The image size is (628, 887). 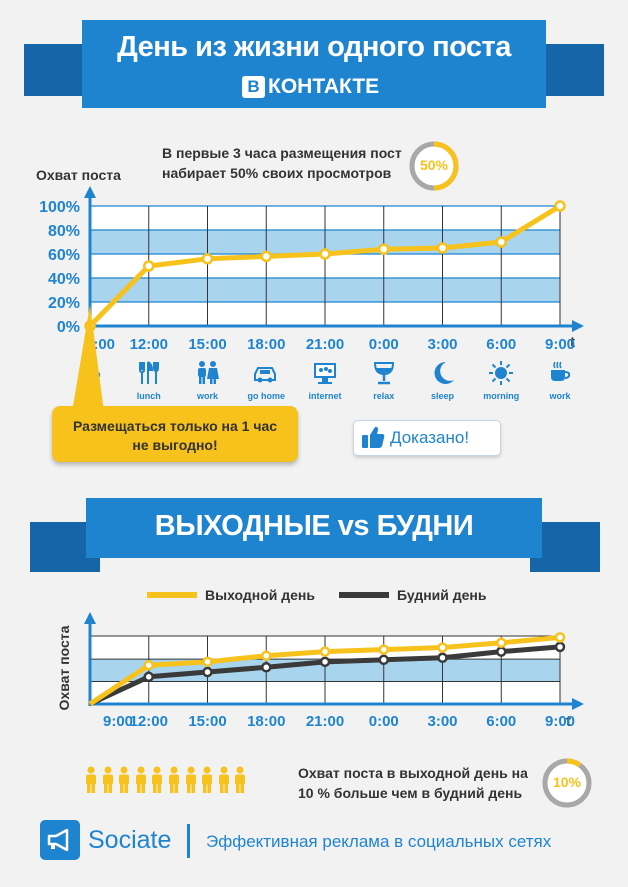 I want to click on header-ribbon, so click(x=314, y=64).